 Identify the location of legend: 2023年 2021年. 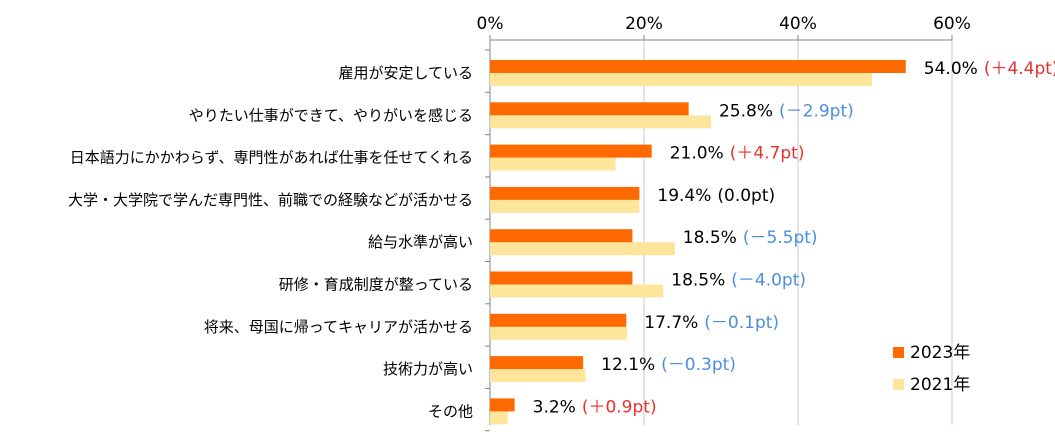
(931, 369).